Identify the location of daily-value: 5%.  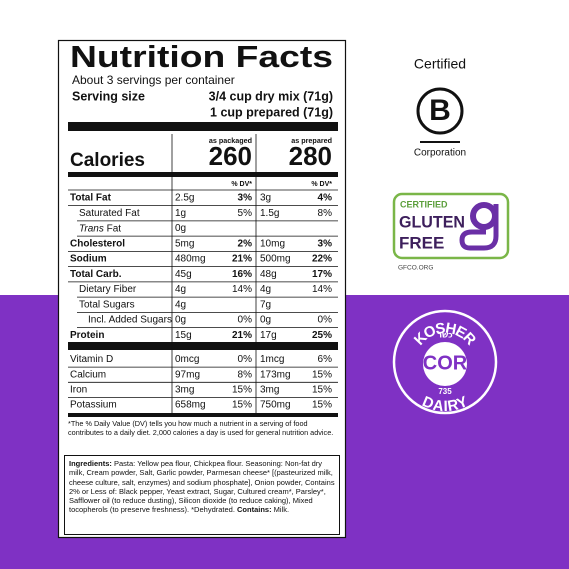
(245, 213).